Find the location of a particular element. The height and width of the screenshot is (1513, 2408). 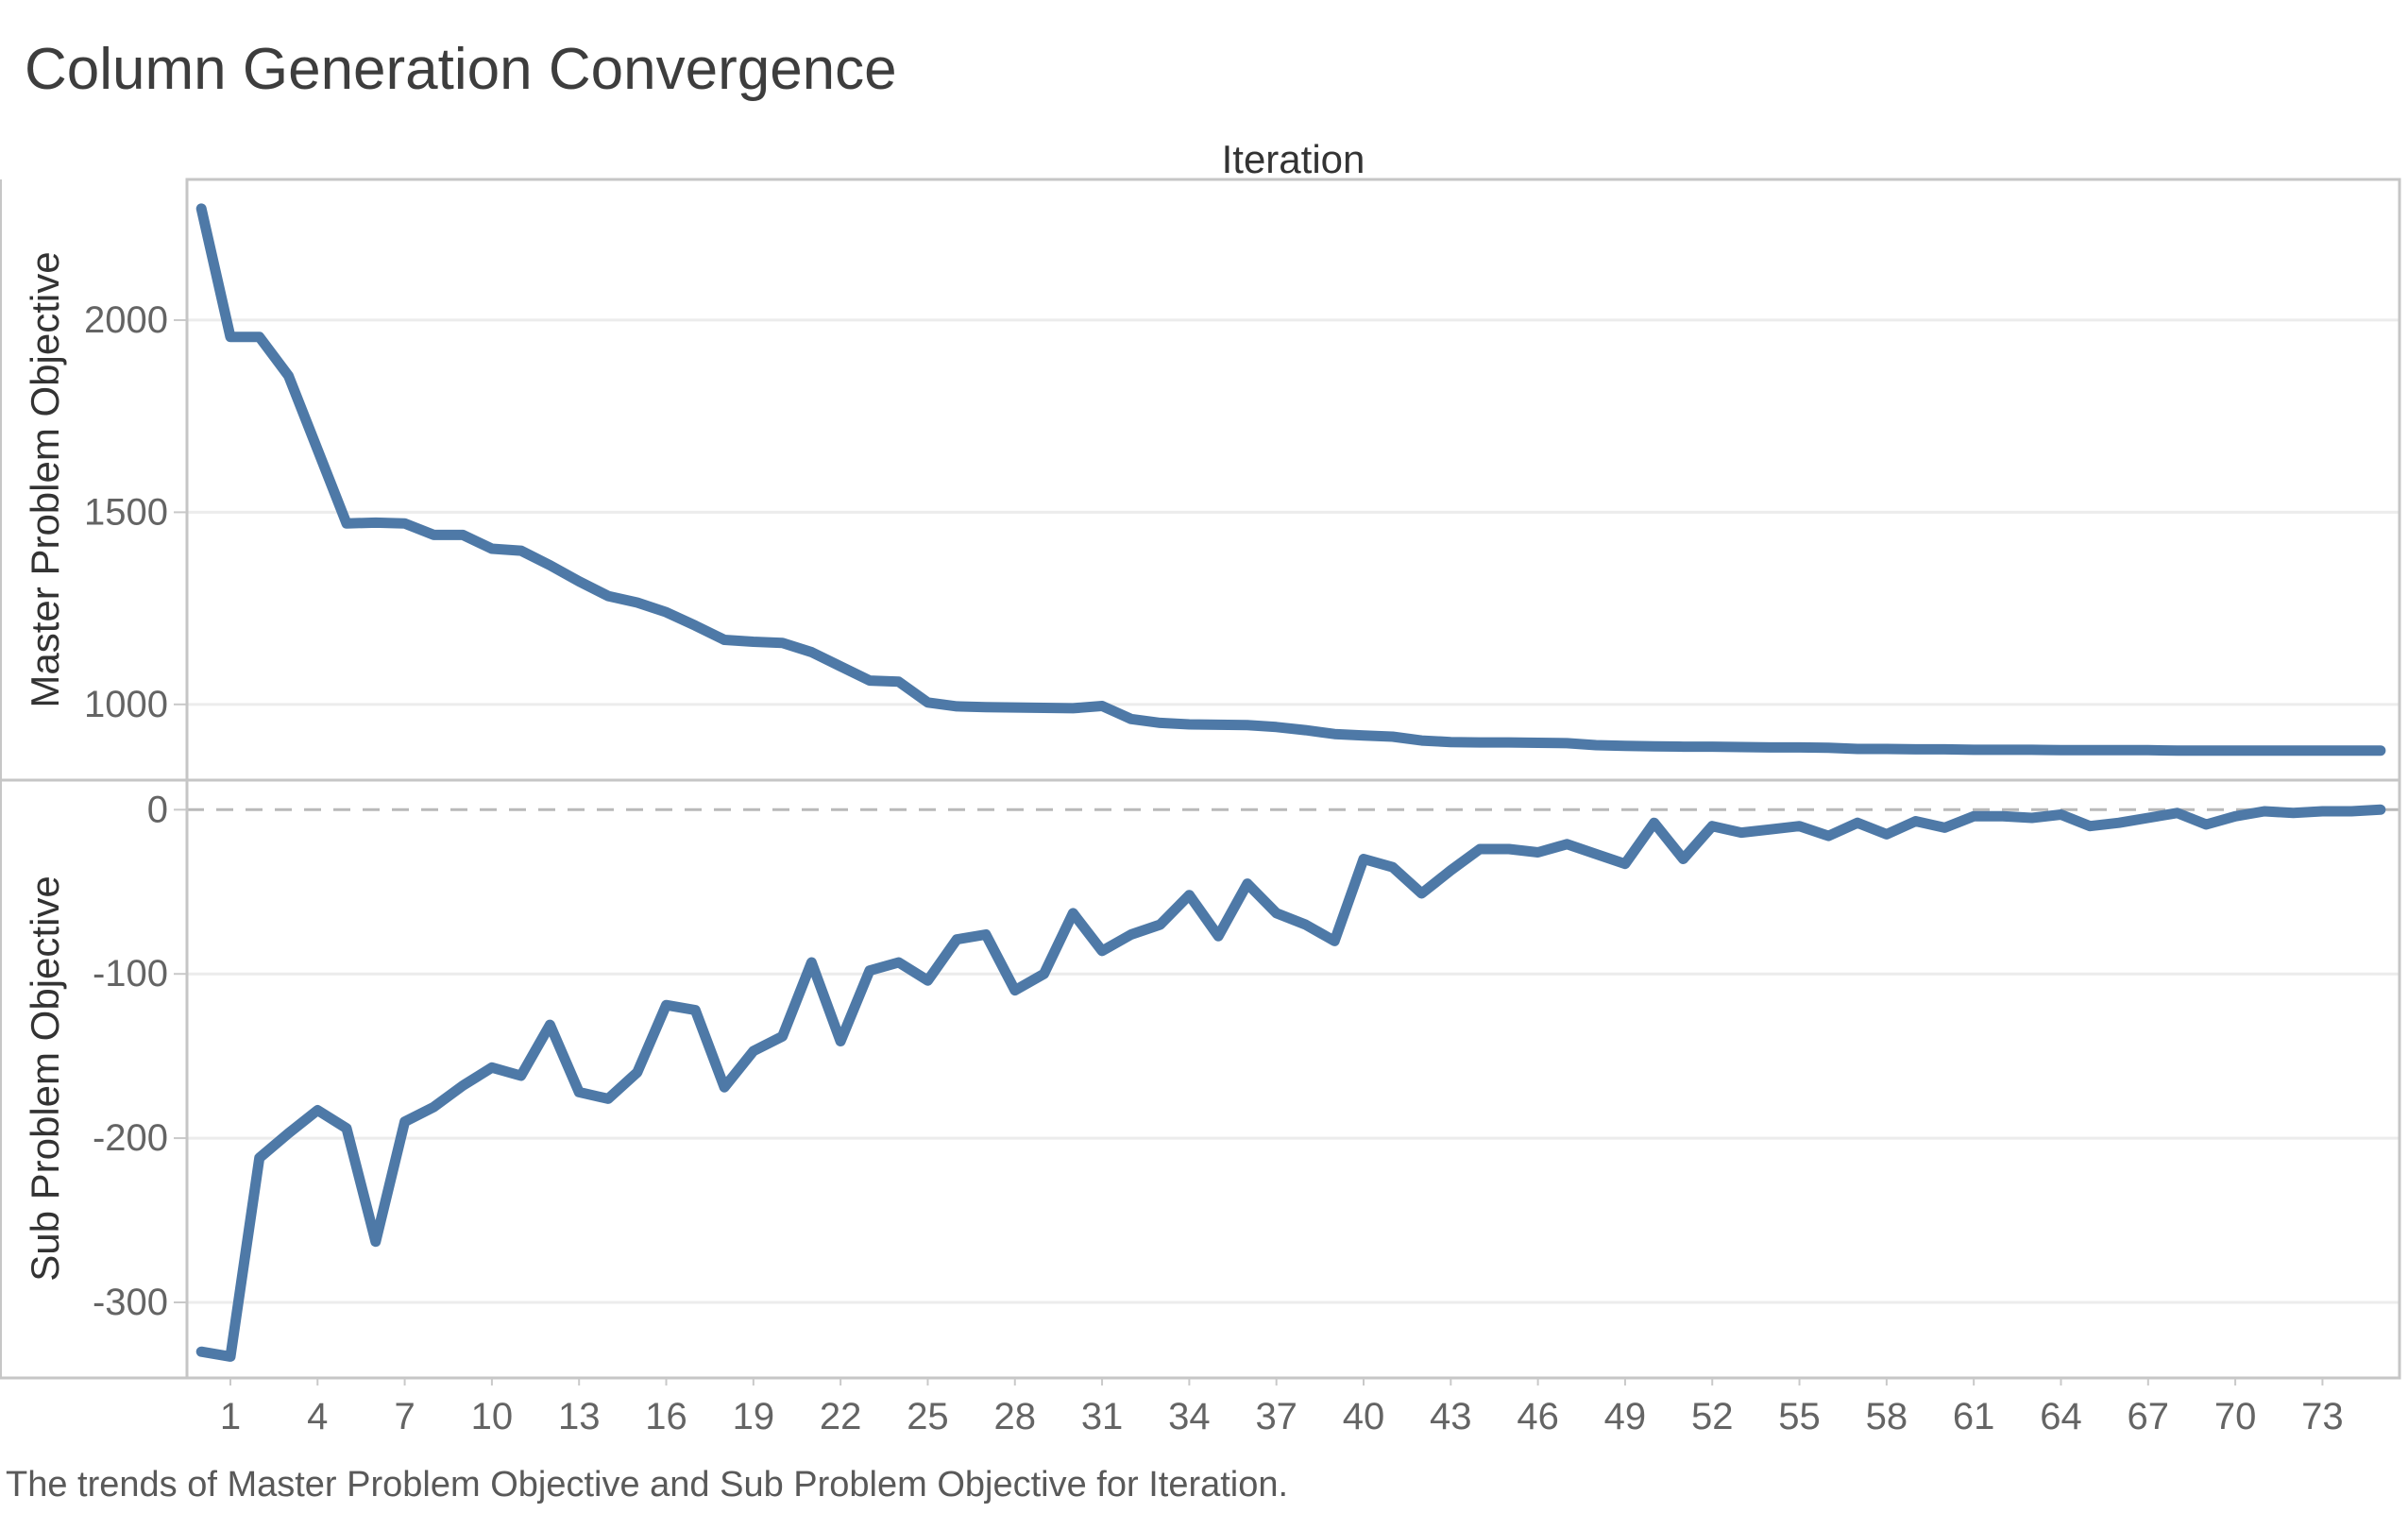

x-tick-label: 55 is located at coordinates (1799, 1416).